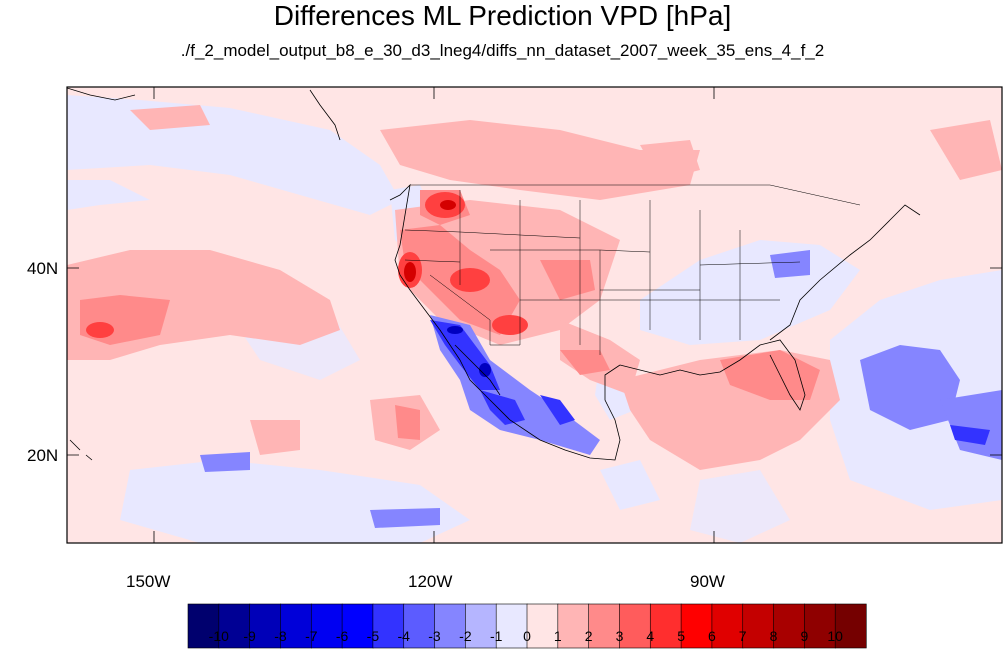  I want to click on darkest-blue-regions, so click(469, 351).